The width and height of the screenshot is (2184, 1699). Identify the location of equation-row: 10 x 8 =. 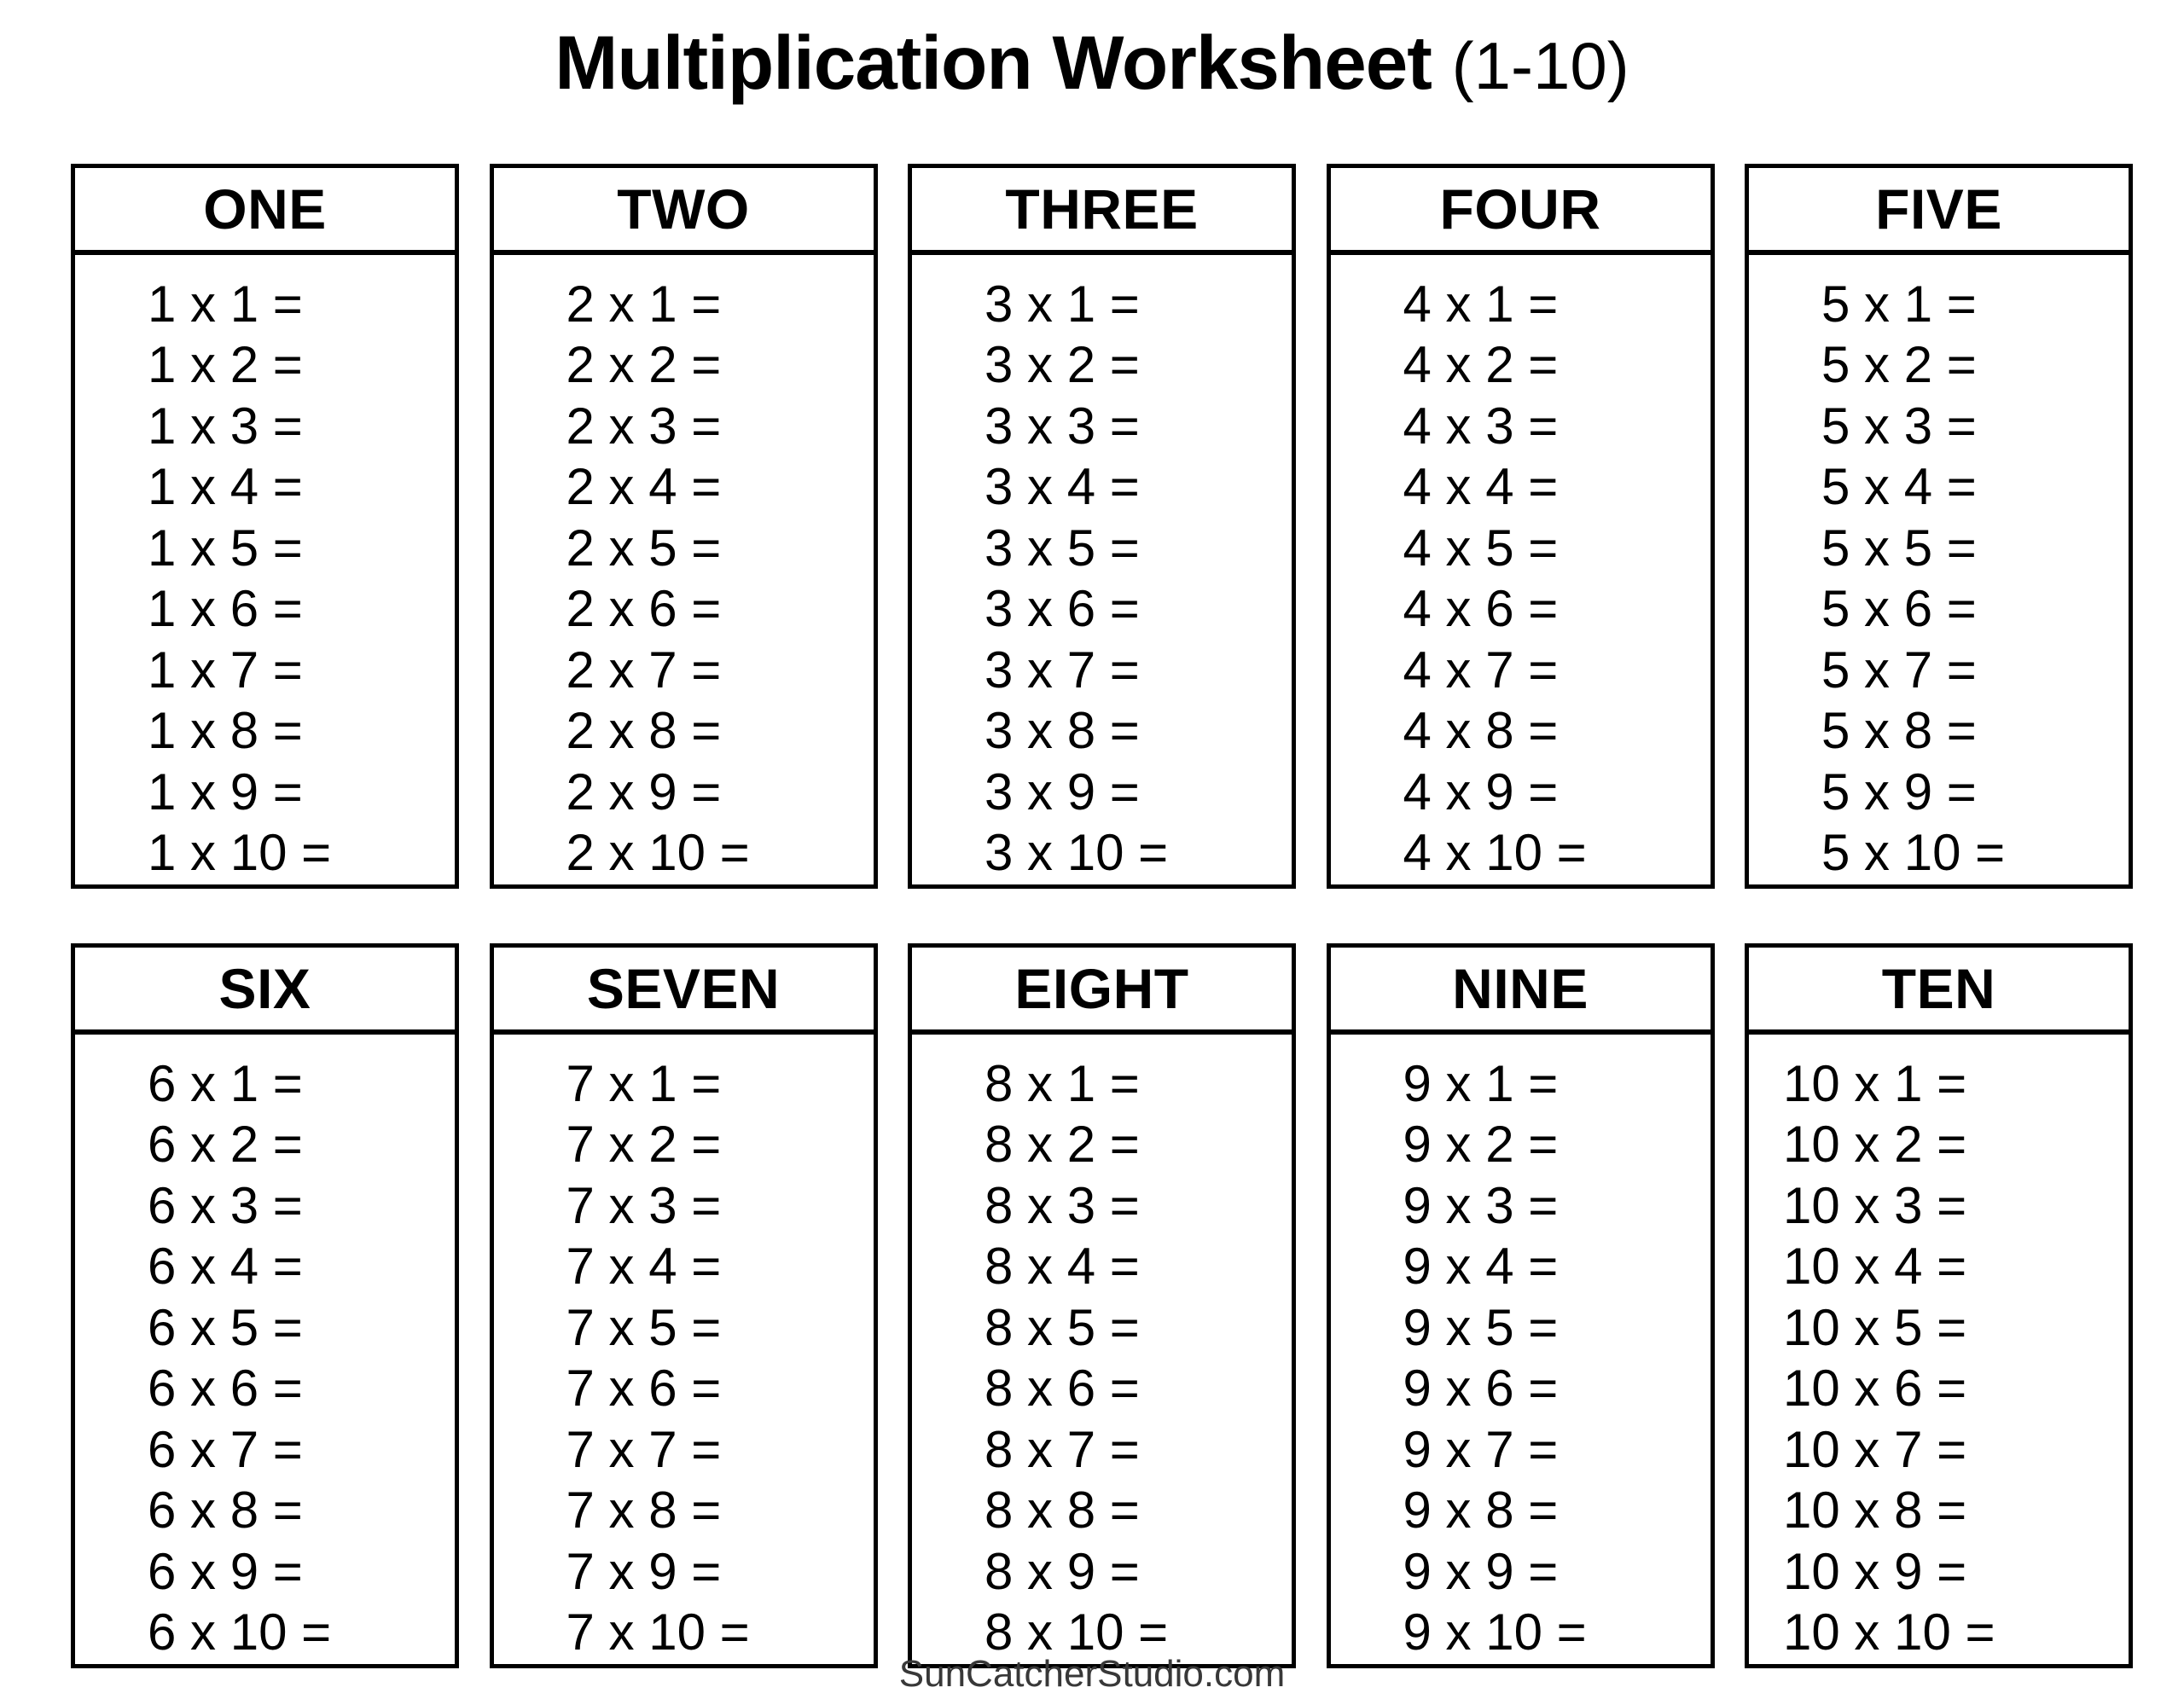
(1875, 1511).